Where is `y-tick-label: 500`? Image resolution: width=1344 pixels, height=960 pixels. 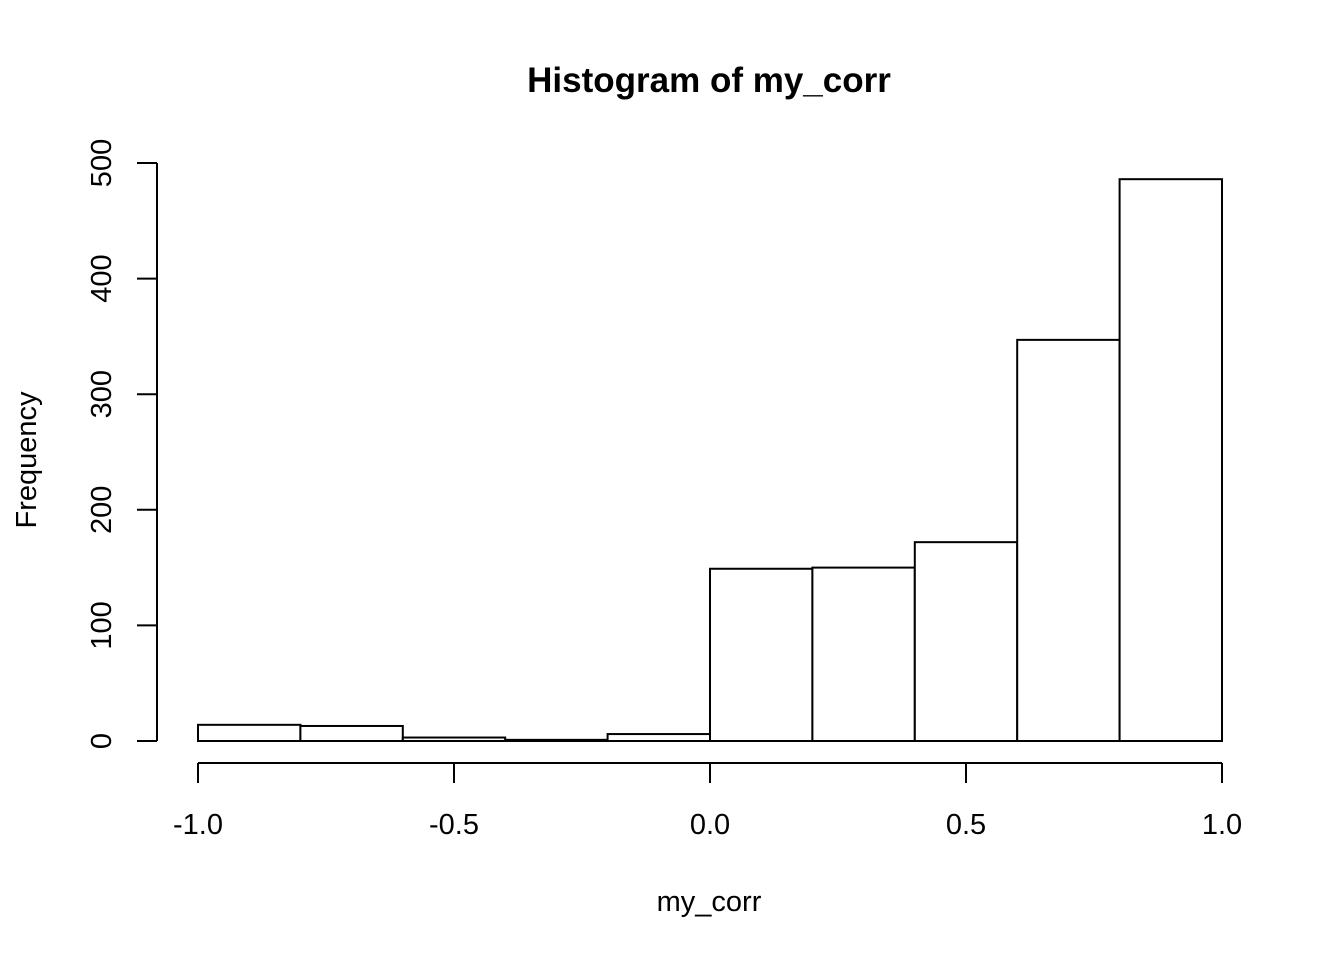 y-tick-label: 500 is located at coordinates (102, 163).